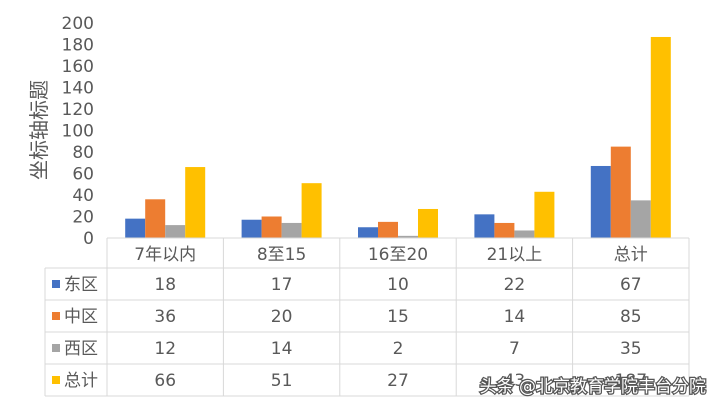 This screenshot has width=713, height=414. What do you see at coordinates (631, 317) in the screenshot?
I see `data-label: 85` at bounding box center [631, 317].